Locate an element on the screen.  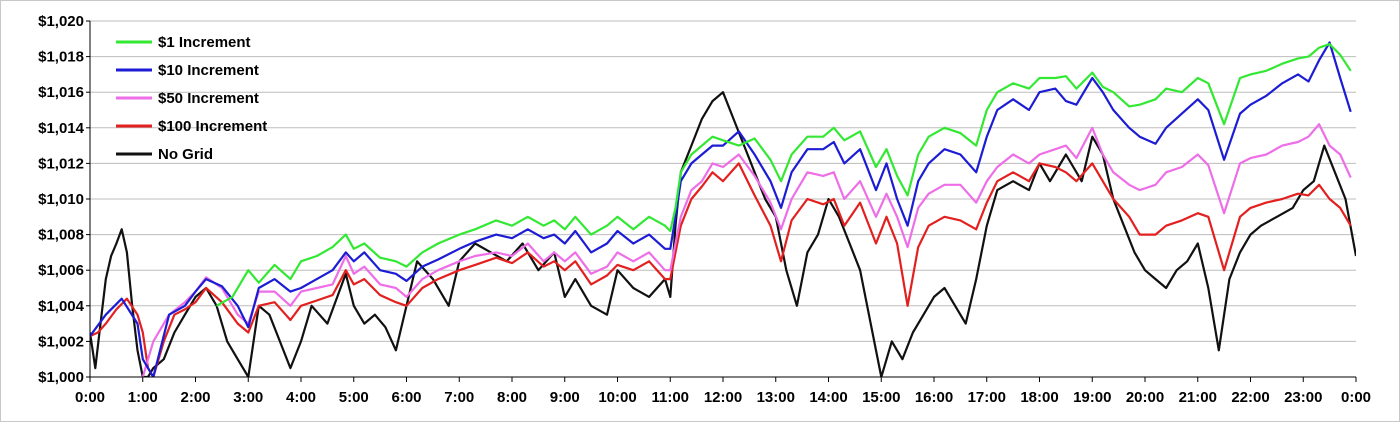
y-tick-label: $1,004 is located at coordinates (61, 306).